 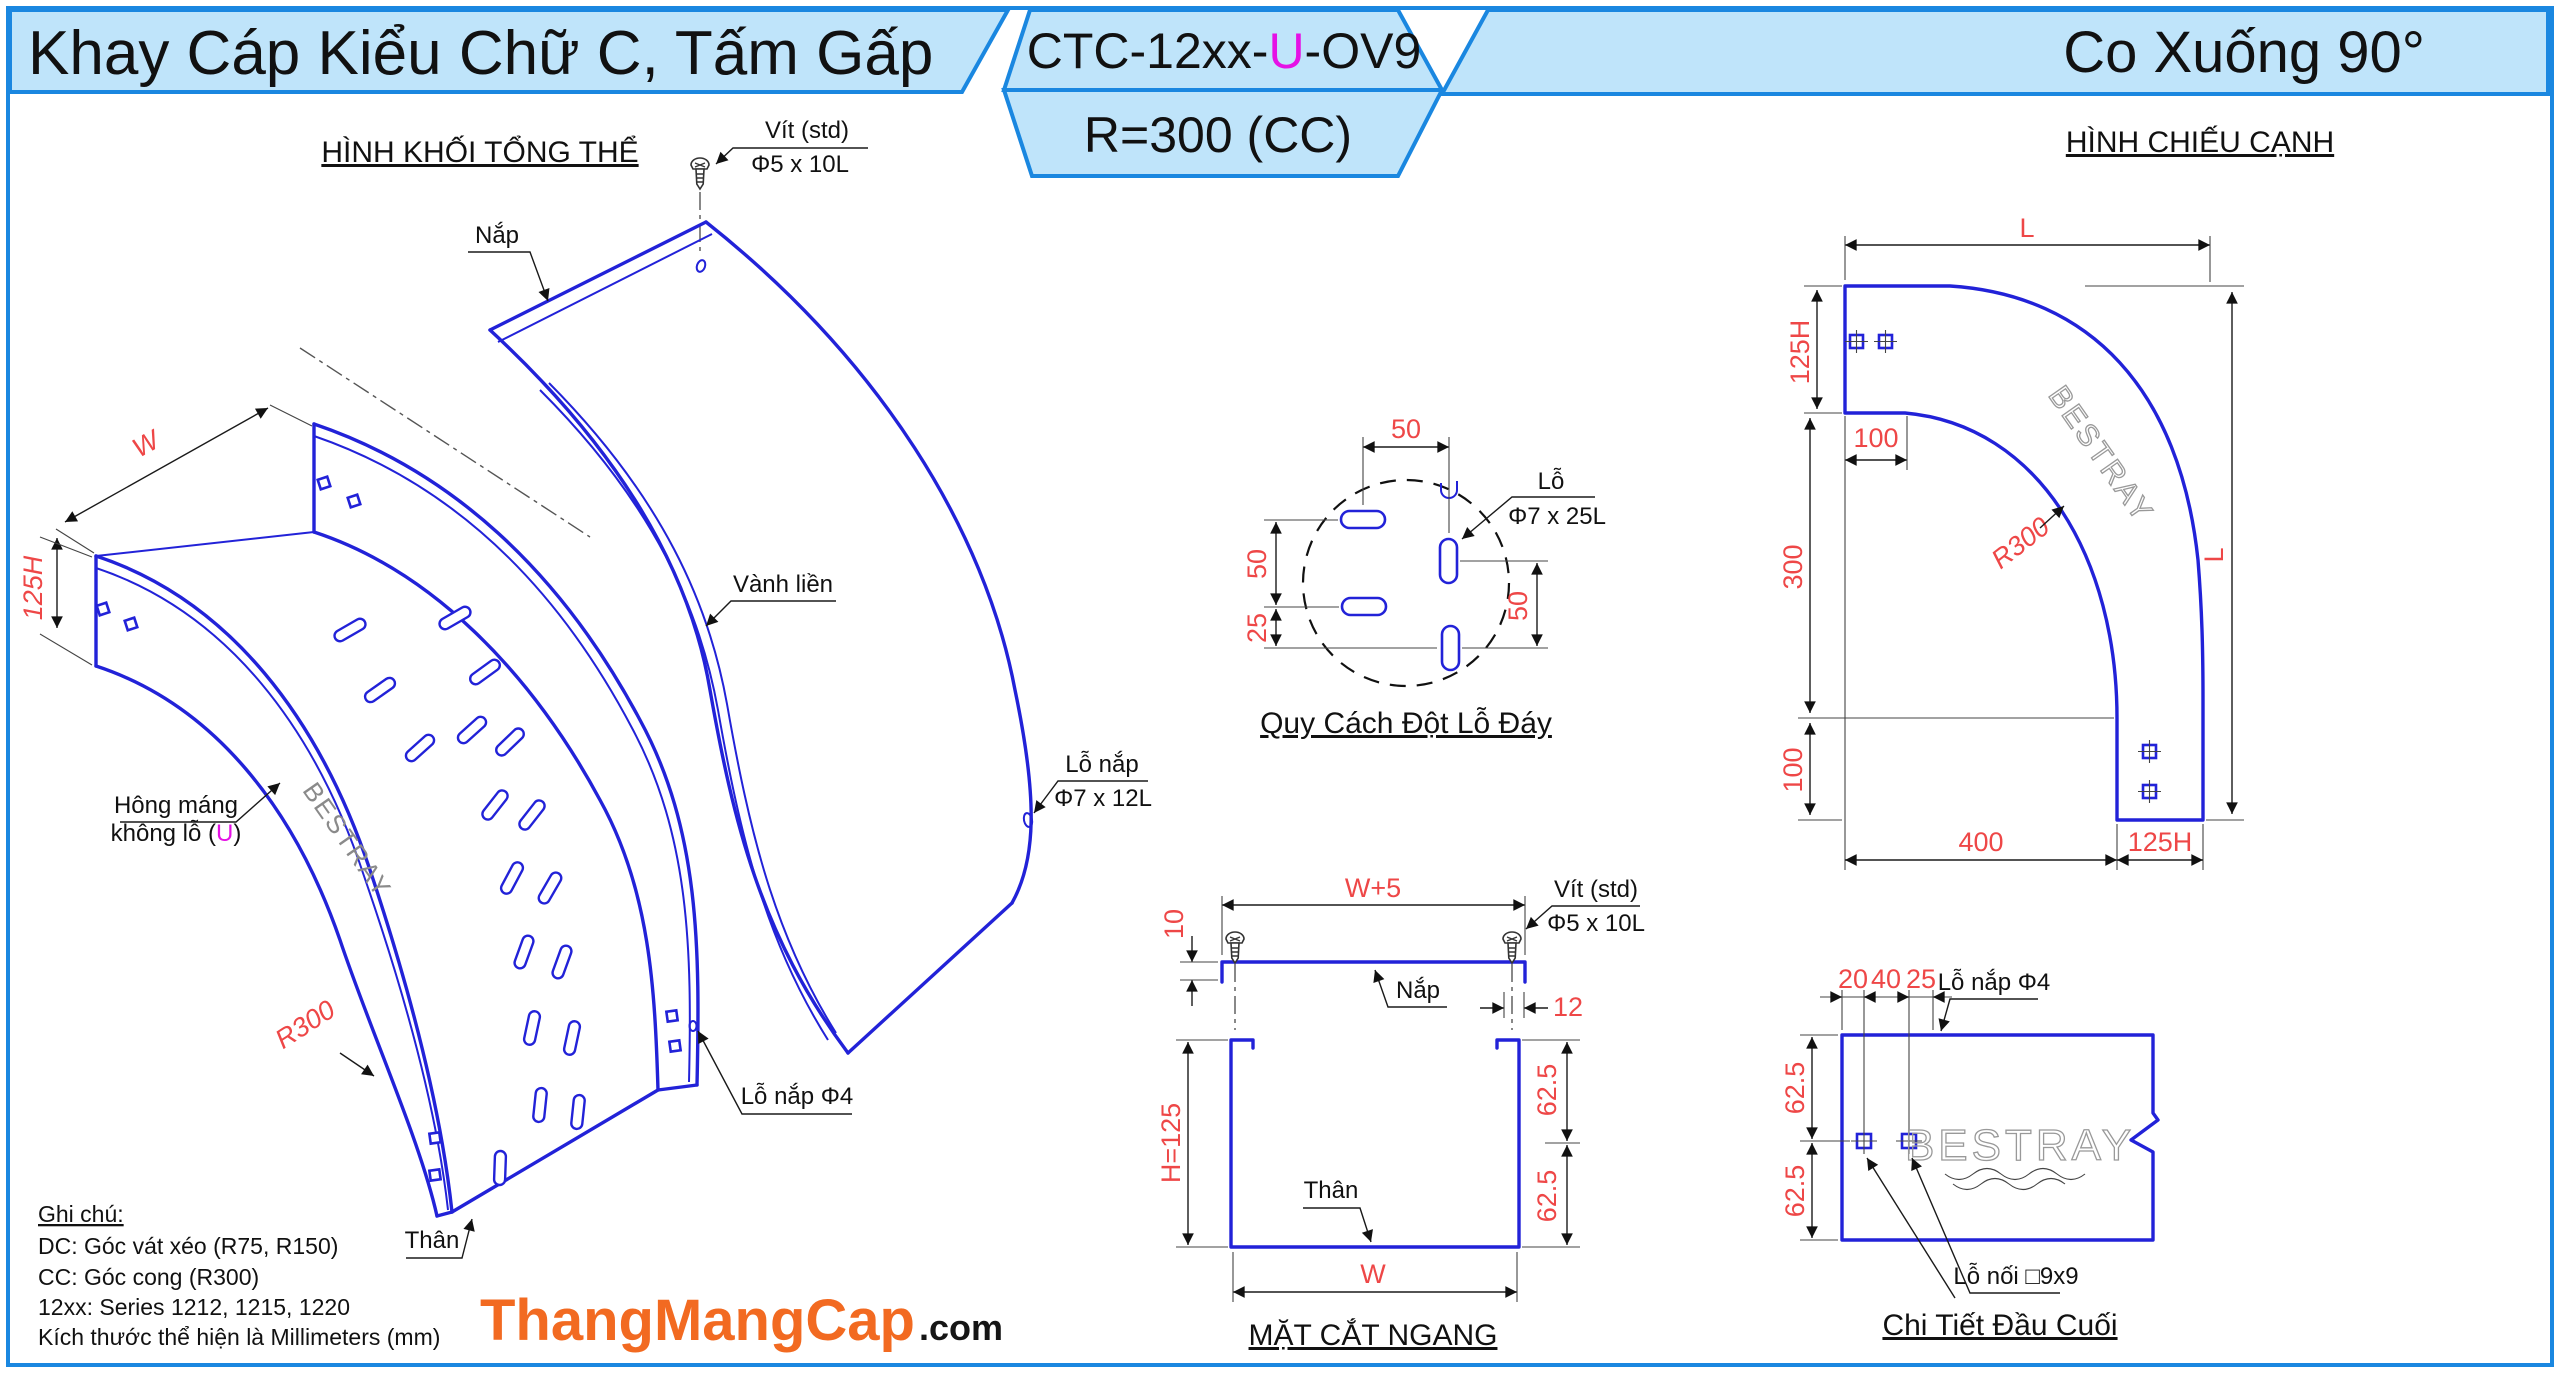 What do you see at coordinates (347, 840) in the screenshot?
I see `watermark-overall: BESTRAY` at bounding box center [347, 840].